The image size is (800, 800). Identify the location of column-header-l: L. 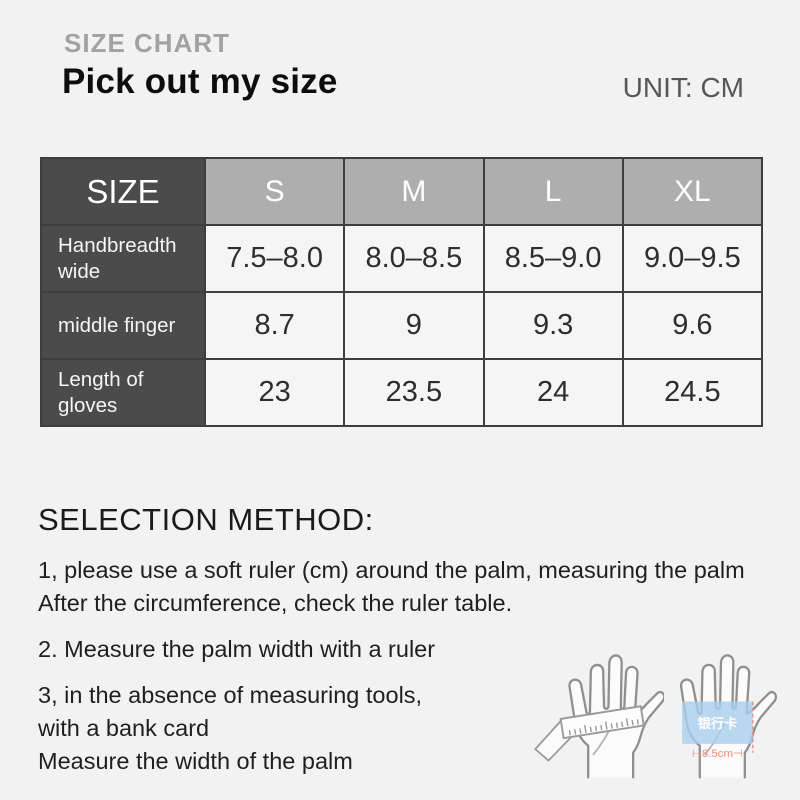
(553, 191).